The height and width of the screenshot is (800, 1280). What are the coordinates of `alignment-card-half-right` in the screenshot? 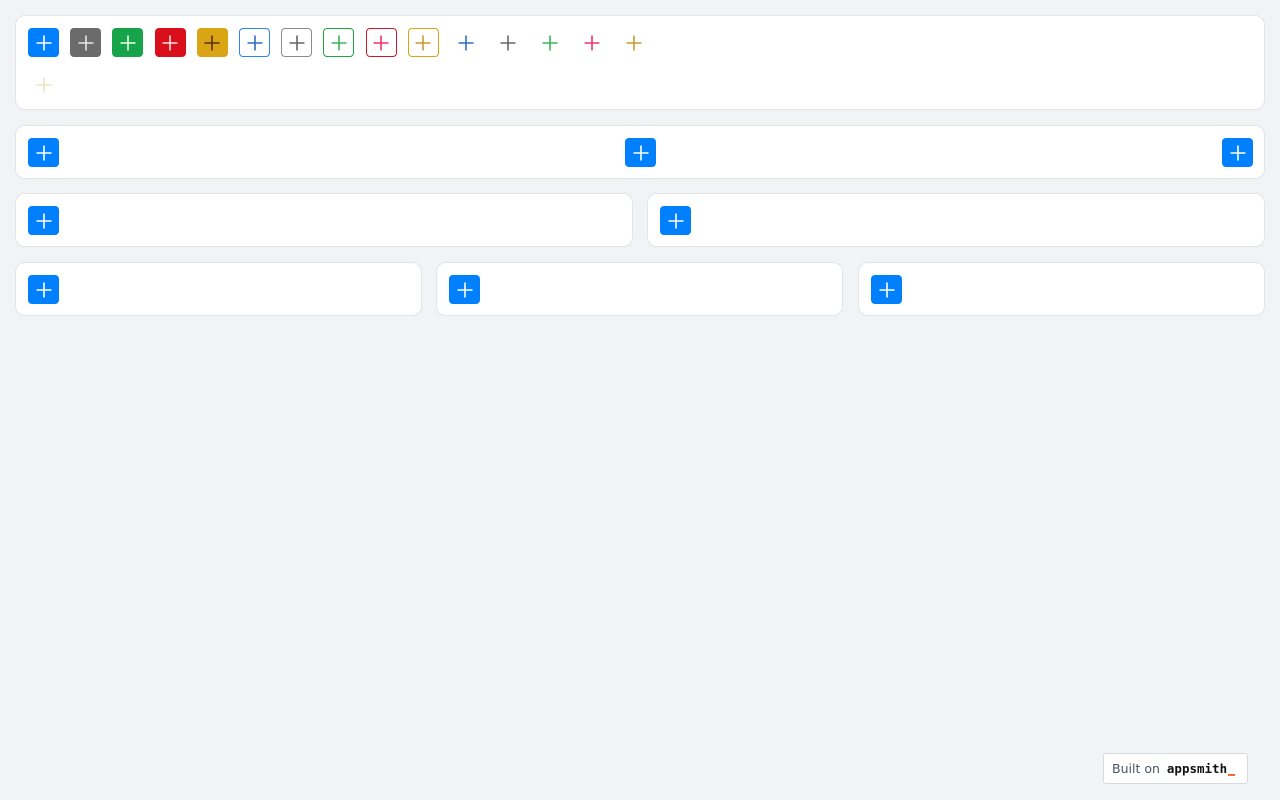 It's located at (956, 220).